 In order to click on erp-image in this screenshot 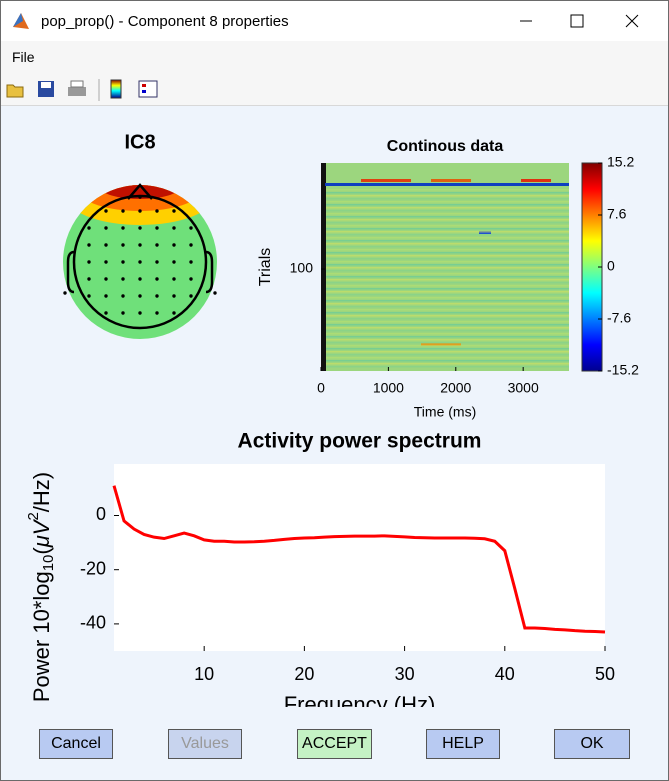, I will do `click(445, 267)`.